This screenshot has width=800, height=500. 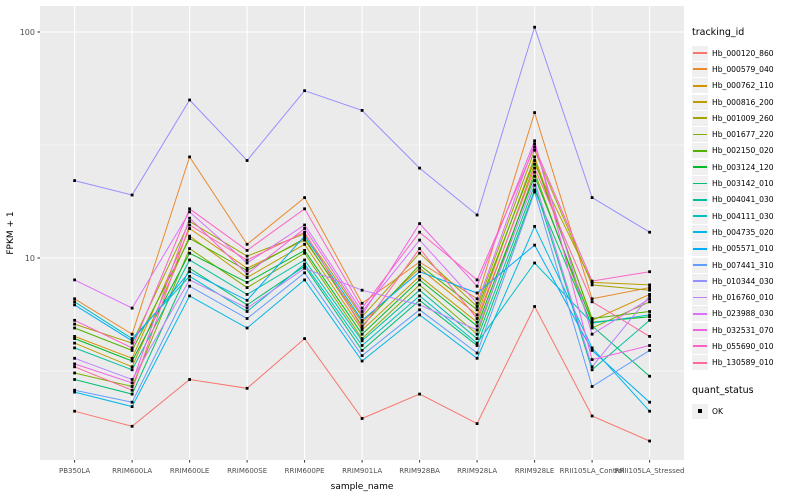 I want to click on legend-item-Hb_004041_030: Hb_004041_030, so click(x=746, y=200).